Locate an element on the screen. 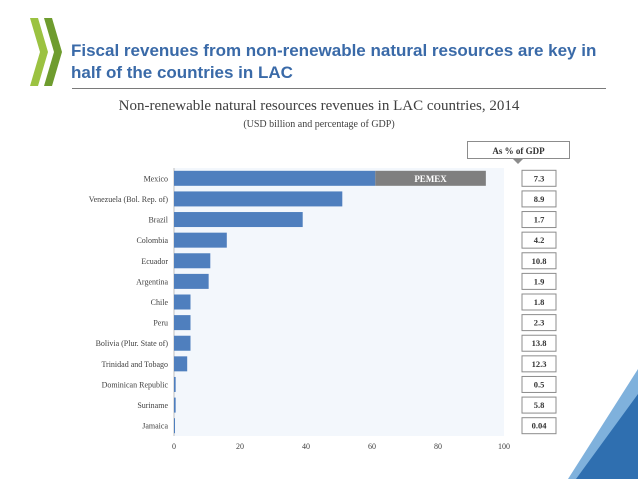 This screenshot has width=638, height=479. x-tick-label: 40 is located at coordinates (306, 446).